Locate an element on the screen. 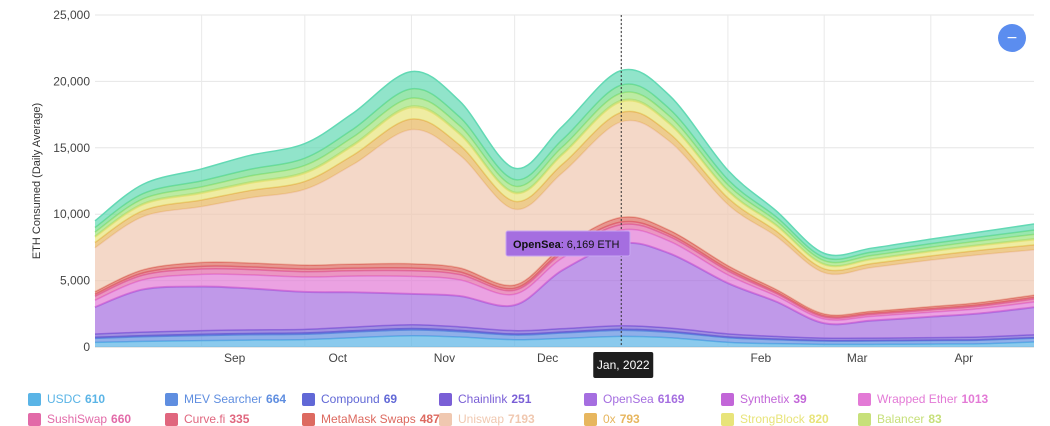 This screenshot has width=1050, height=426. legend-item: MEV Searcher 664 is located at coordinates (225, 399).